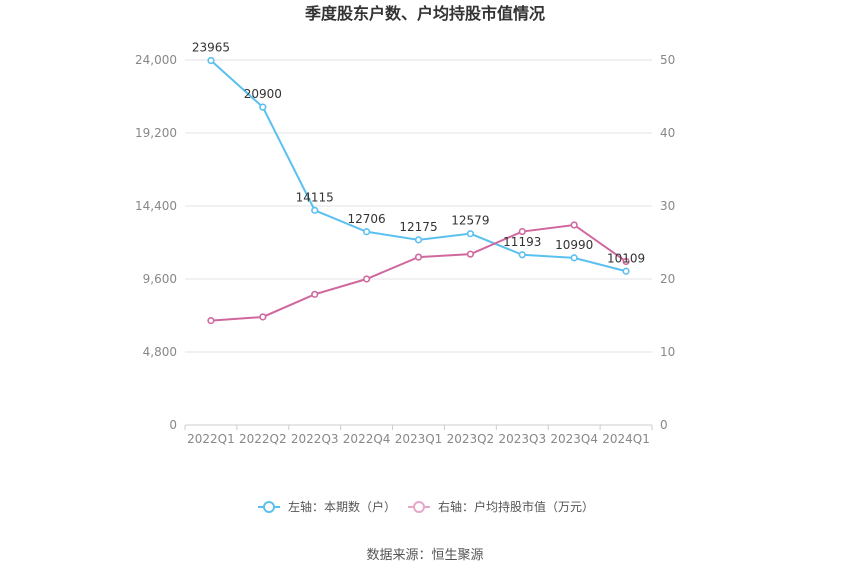 The height and width of the screenshot is (575, 850). What do you see at coordinates (367, 219) in the screenshot?
I see `data-label: 12706` at bounding box center [367, 219].